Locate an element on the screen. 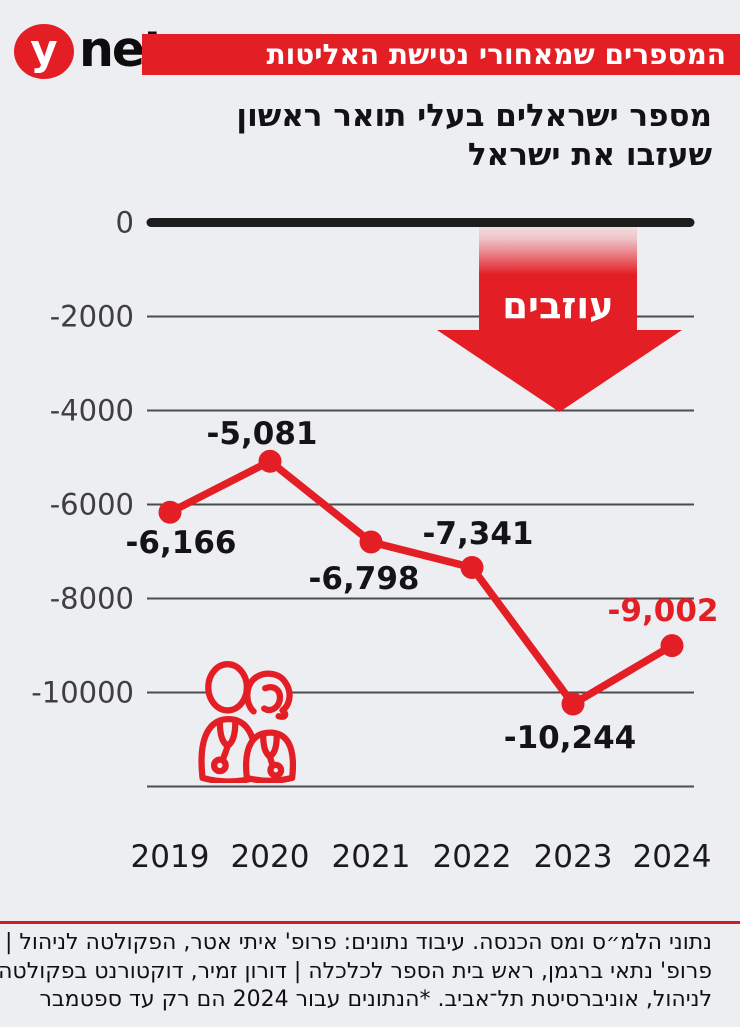  y-tick-label: 0 is located at coordinates (125, 223).